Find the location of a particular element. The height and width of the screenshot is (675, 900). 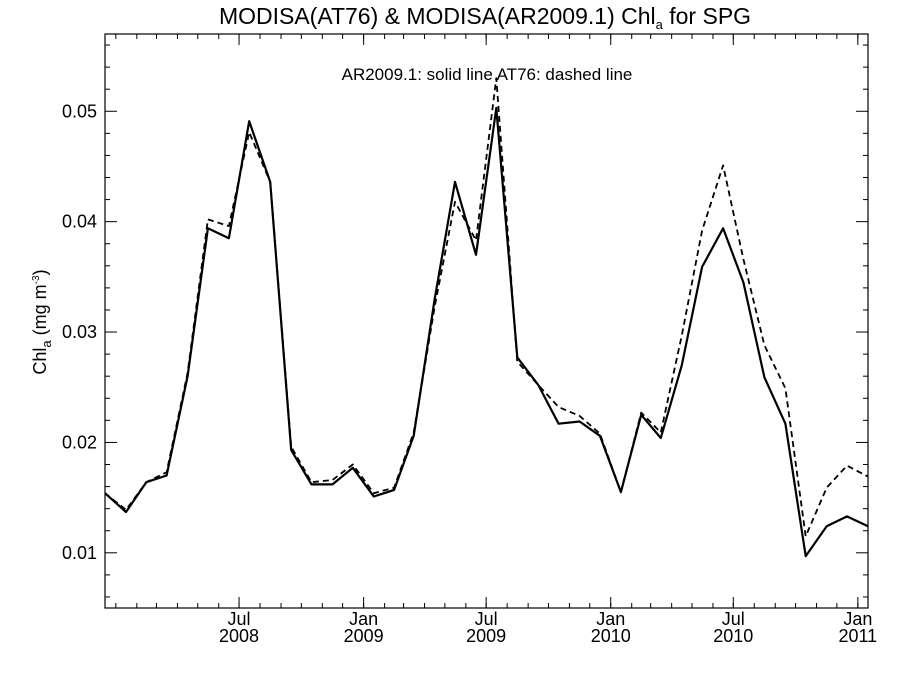

chart-title-main: MODISA(AT76) & MODISA(AR2009.1) Chl is located at coordinates (437, 16).